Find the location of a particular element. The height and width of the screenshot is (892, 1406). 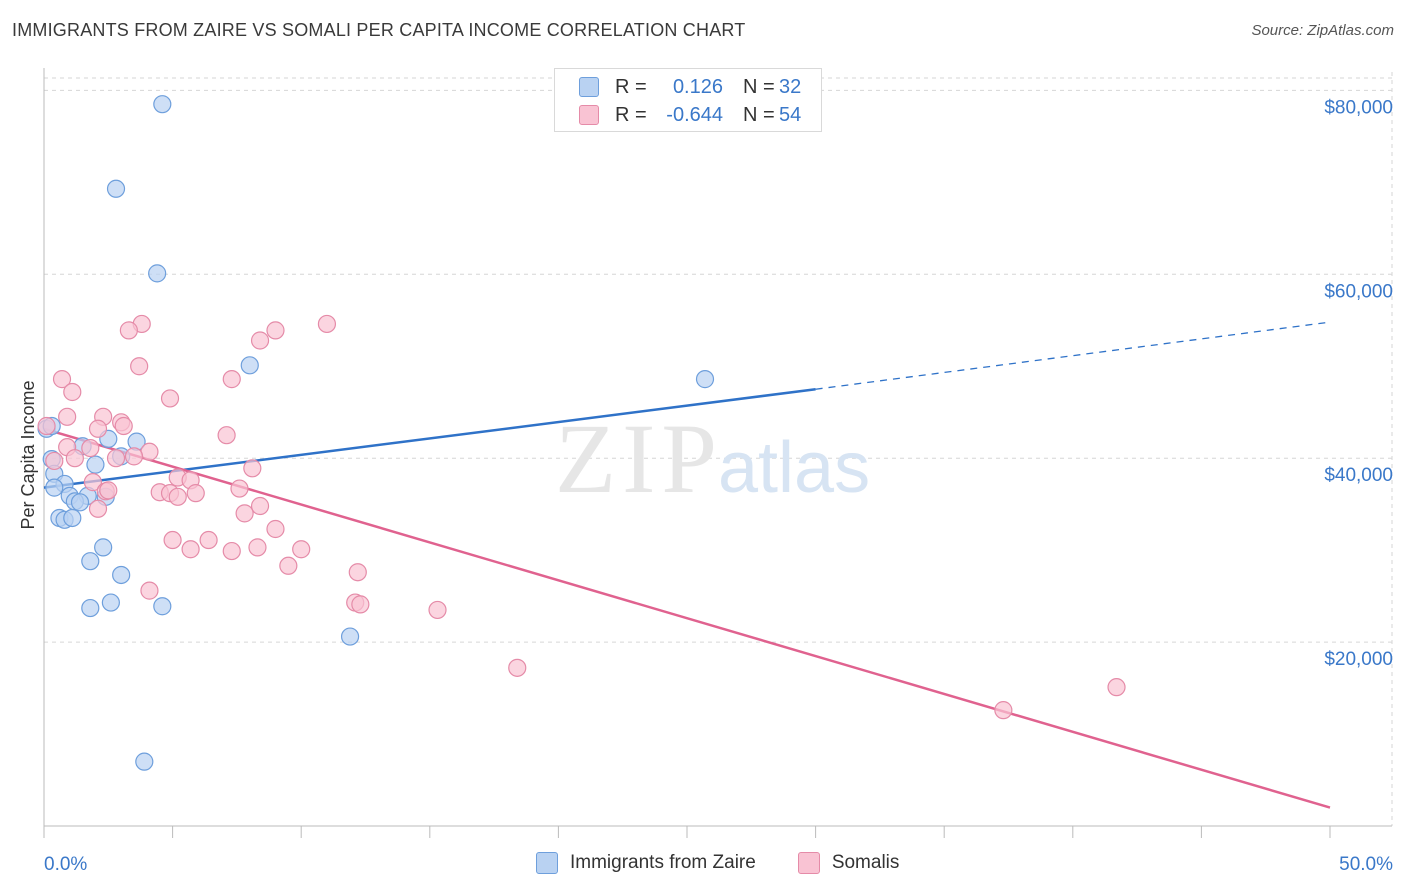

source-label: Source: ZipAtlas.com is located at coordinates (1322, 30).